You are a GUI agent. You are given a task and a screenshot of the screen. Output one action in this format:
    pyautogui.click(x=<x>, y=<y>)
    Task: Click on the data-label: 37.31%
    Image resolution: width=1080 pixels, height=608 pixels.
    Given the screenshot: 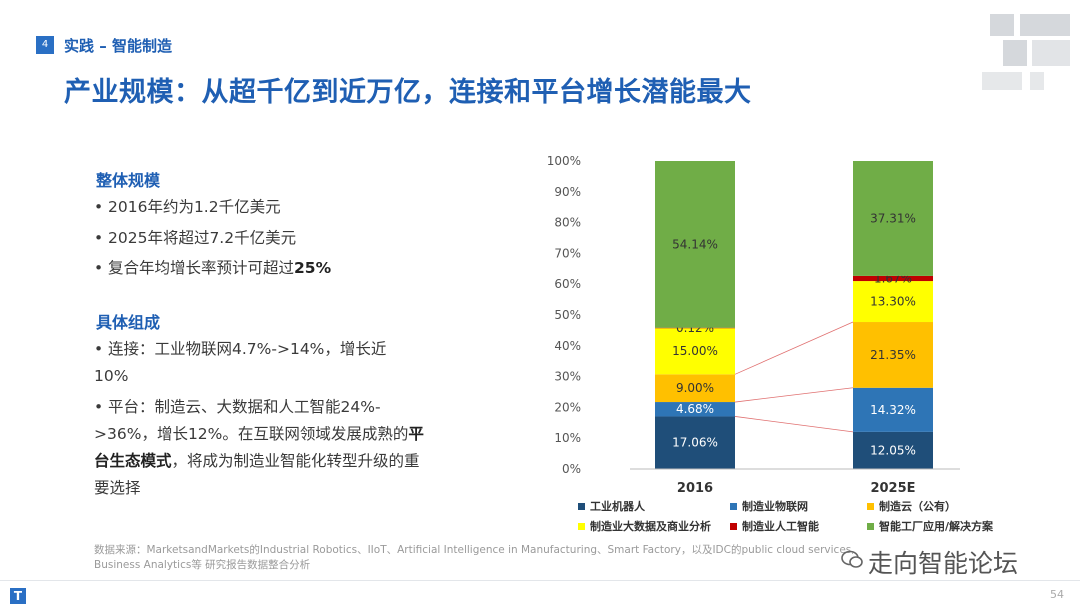 What is the action you would take?
    pyautogui.click(x=893, y=218)
    